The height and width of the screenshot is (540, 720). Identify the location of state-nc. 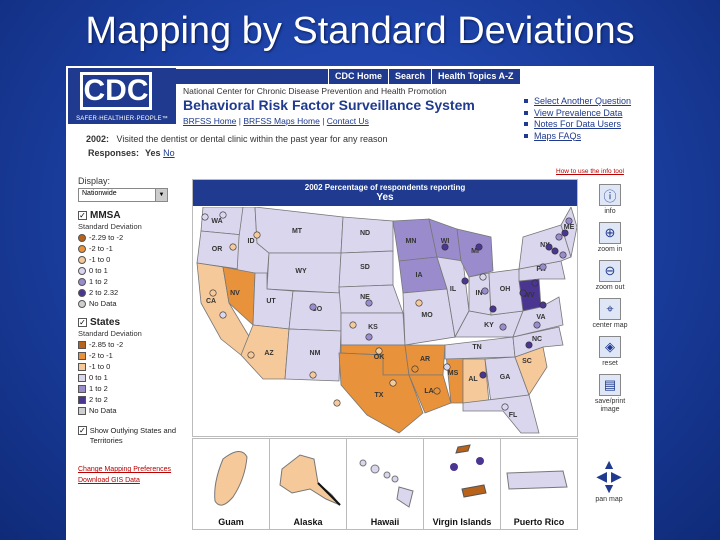
(538, 342).